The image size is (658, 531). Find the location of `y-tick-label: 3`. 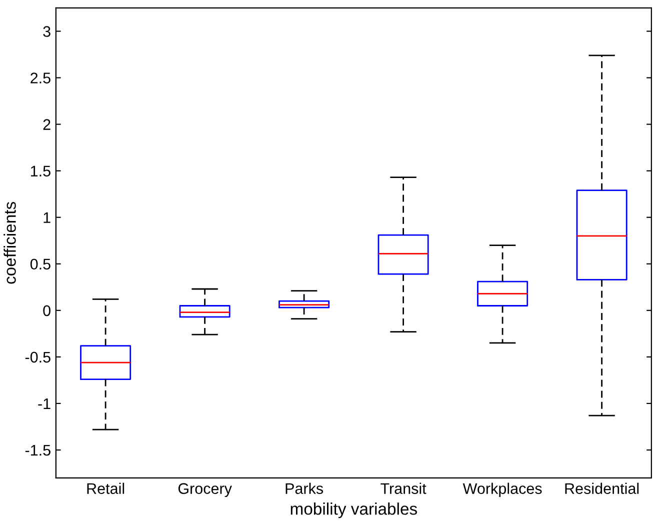

y-tick-label: 3 is located at coordinates (46, 31).